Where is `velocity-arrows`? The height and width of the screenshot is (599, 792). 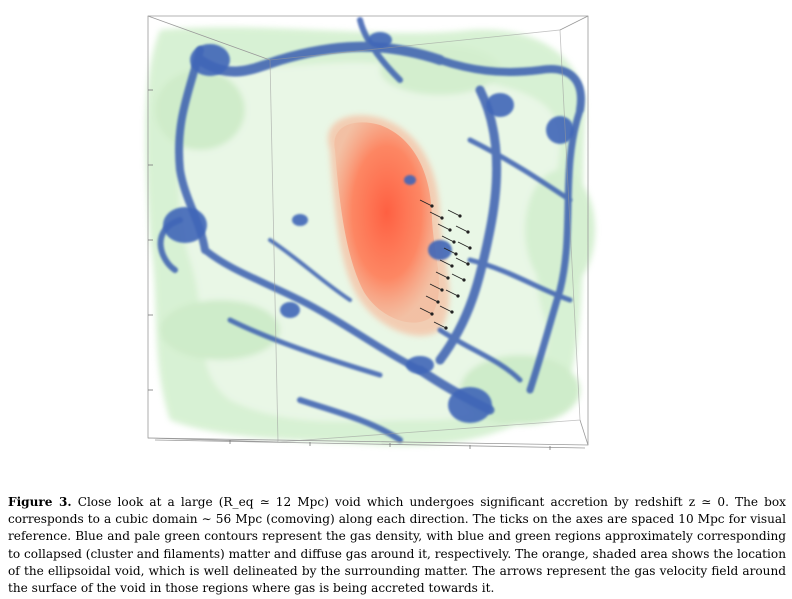
velocity-arrows is located at coordinates (445, 264).